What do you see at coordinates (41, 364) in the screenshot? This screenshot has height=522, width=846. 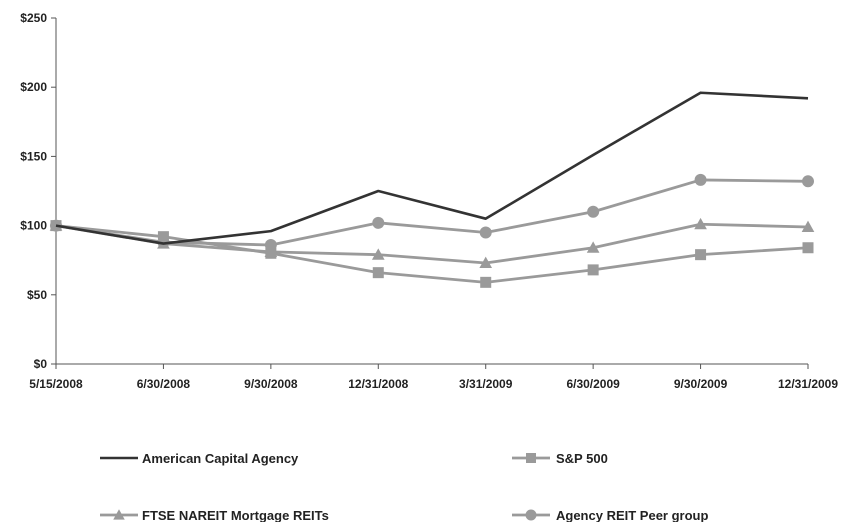 I see `y-tick-label: $0` at bounding box center [41, 364].